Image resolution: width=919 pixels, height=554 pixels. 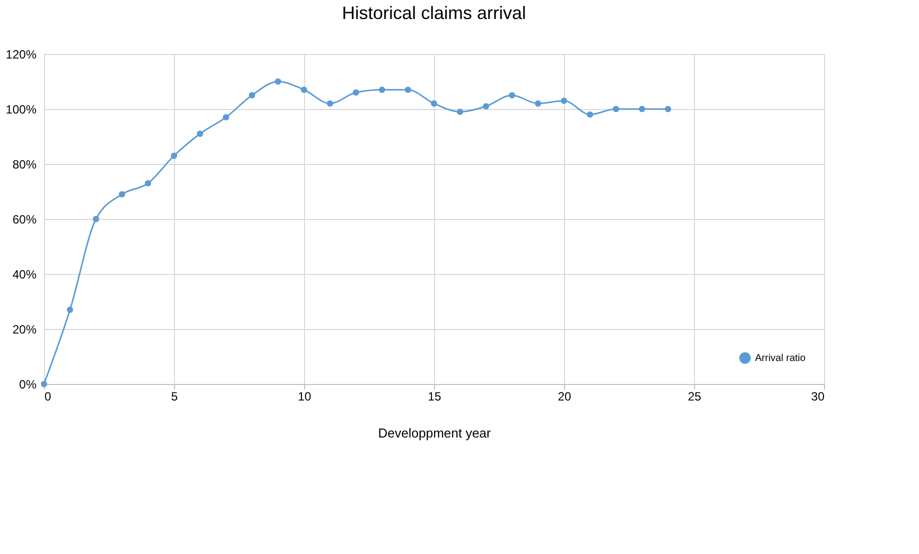 I want to click on x-tick-label: 10, so click(x=305, y=397).